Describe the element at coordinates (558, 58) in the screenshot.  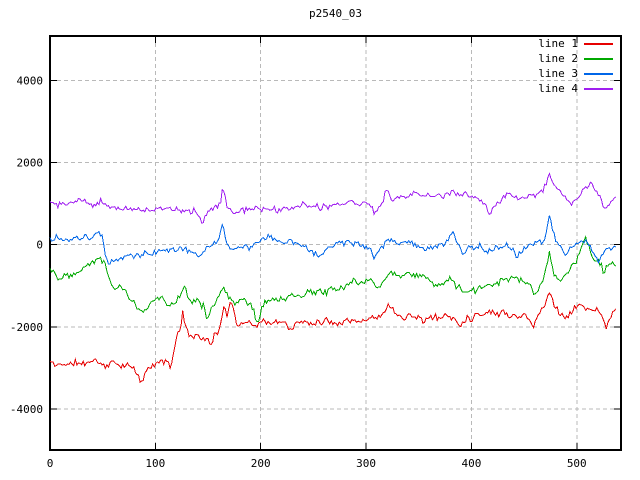
I see `legend-label: line 2` at that location.